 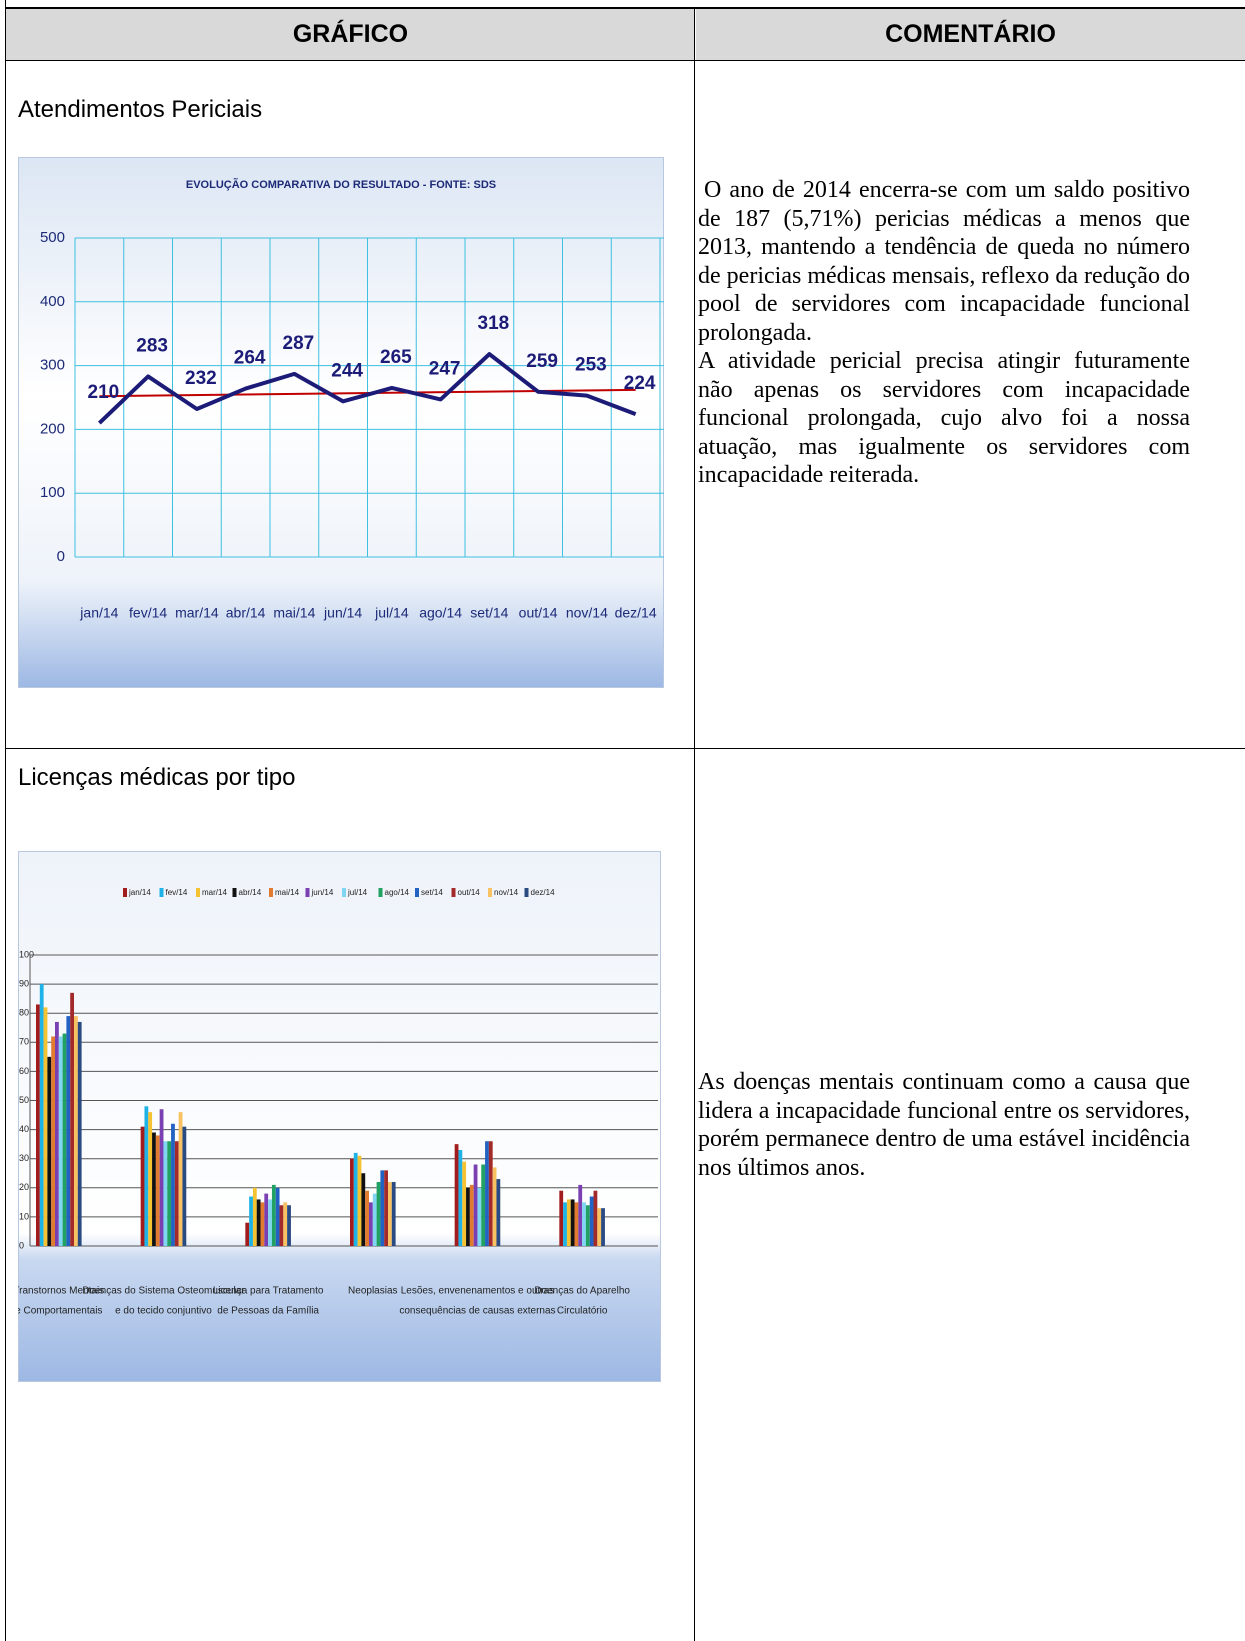 What do you see at coordinates (52, 365) in the screenshot?
I see `y-tick-label: 300` at bounding box center [52, 365].